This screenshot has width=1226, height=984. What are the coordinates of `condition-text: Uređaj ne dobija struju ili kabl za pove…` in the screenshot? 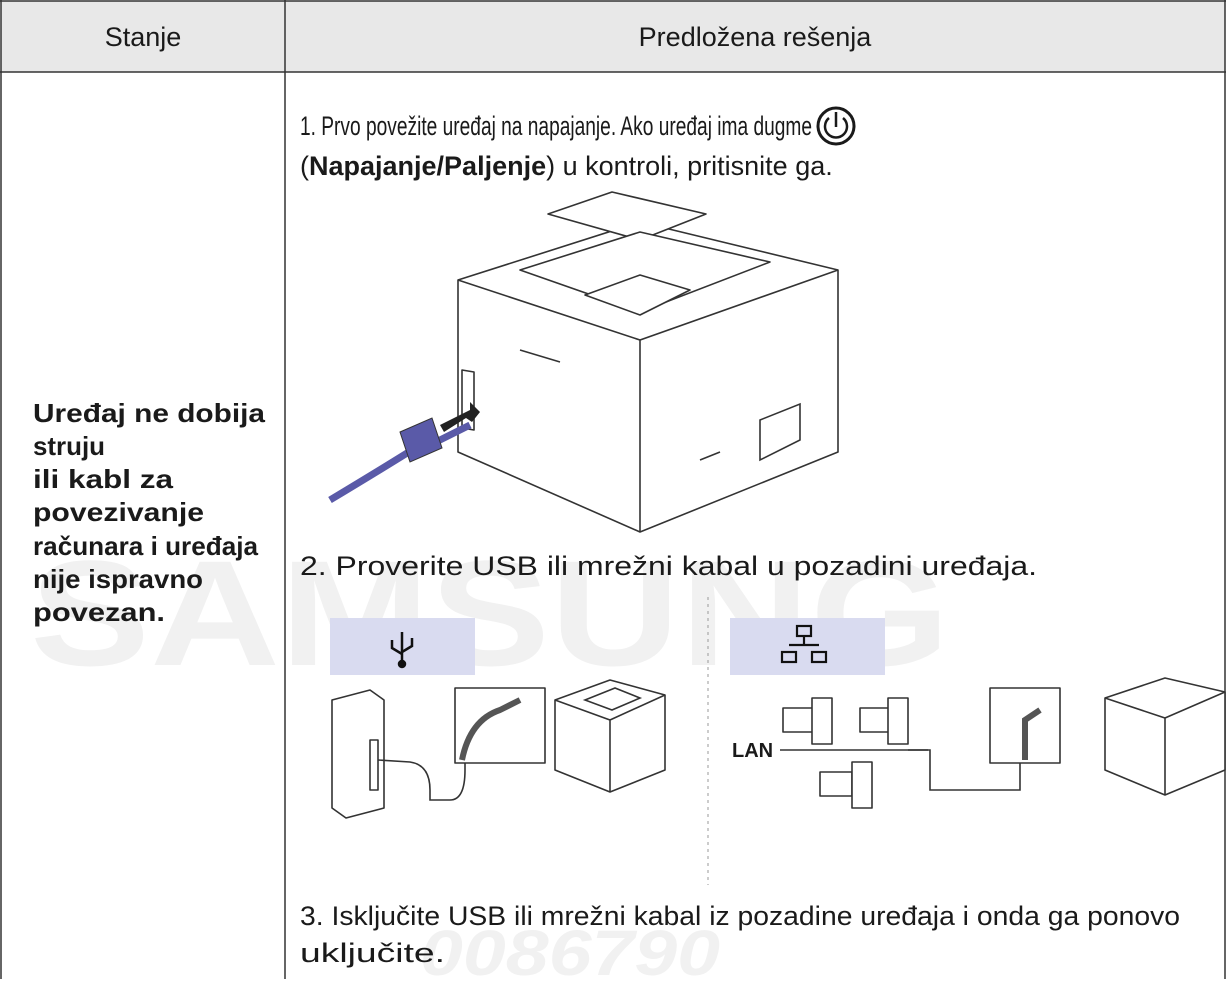 It's located at (149, 512).